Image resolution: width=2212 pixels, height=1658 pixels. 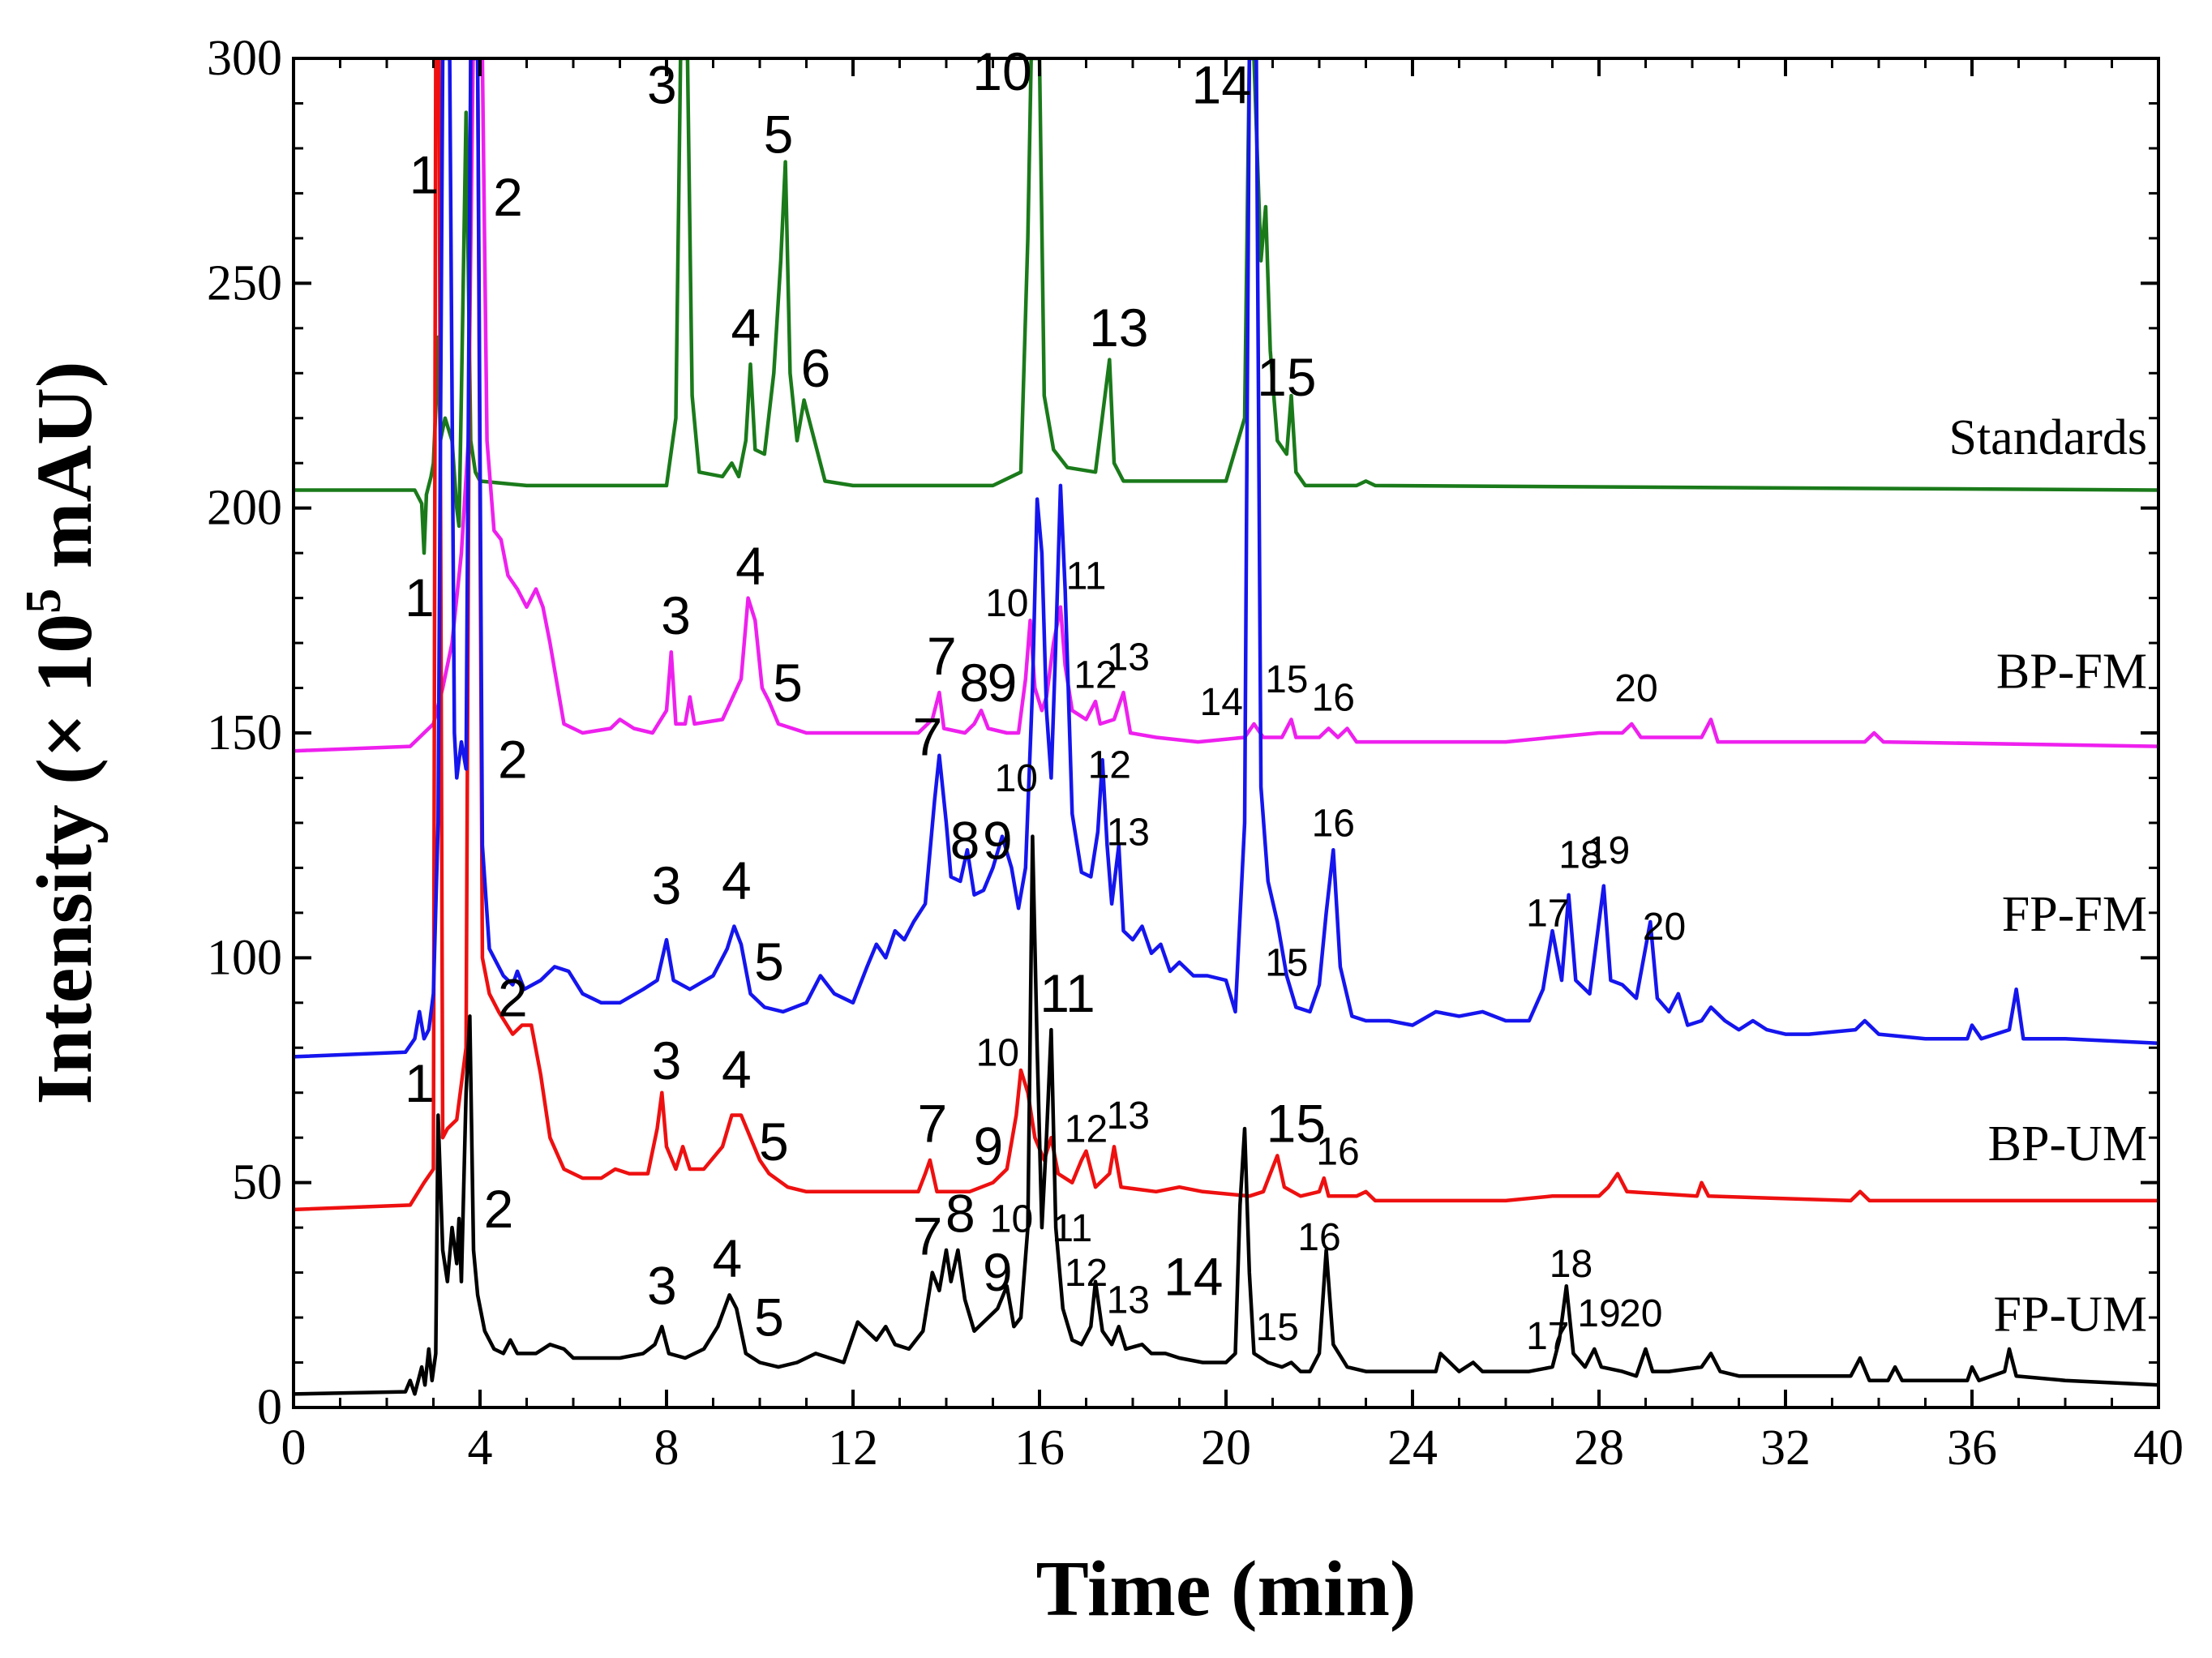 What do you see at coordinates (1277, 1327) in the screenshot?
I see `peak-label-fp-um-12: 15` at bounding box center [1277, 1327].